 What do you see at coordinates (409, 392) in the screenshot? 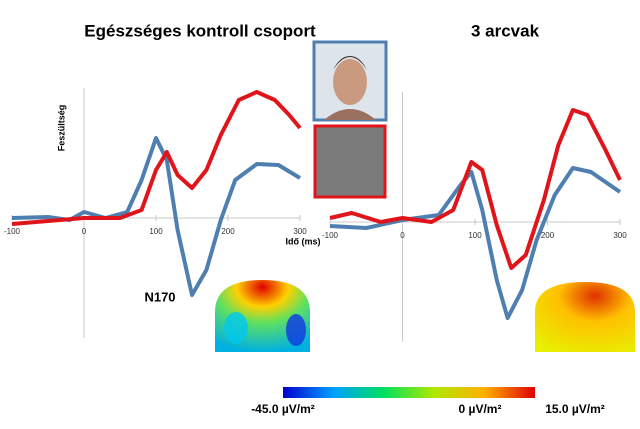
I see `colorbar` at bounding box center [409, 392].